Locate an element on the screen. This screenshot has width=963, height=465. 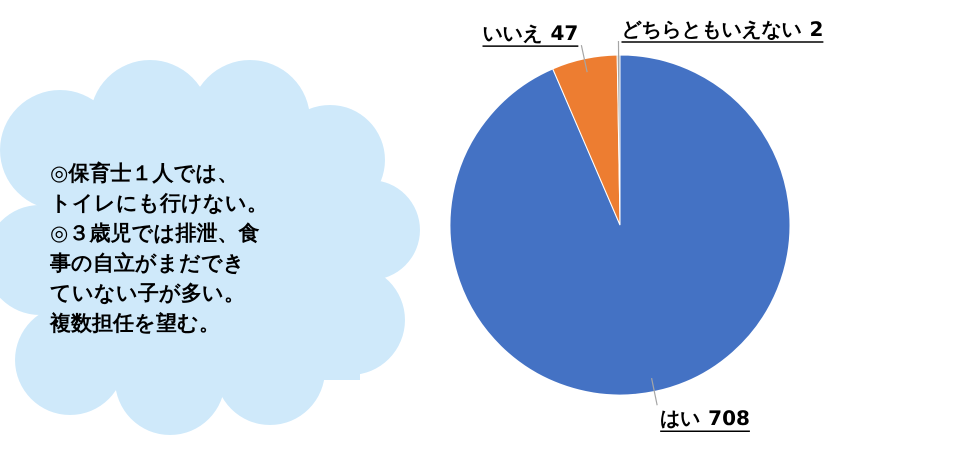
data-label: 708 is located at coordinates (729, 418).